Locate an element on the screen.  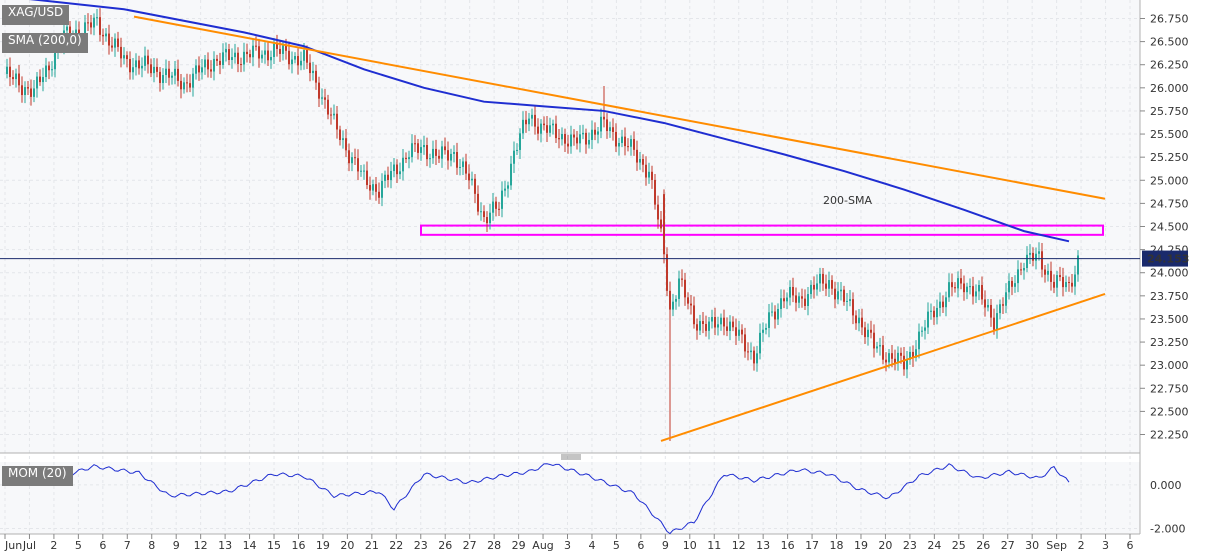
momentum-indicator-label: MOM (20) is located at coordinates (37, 476).